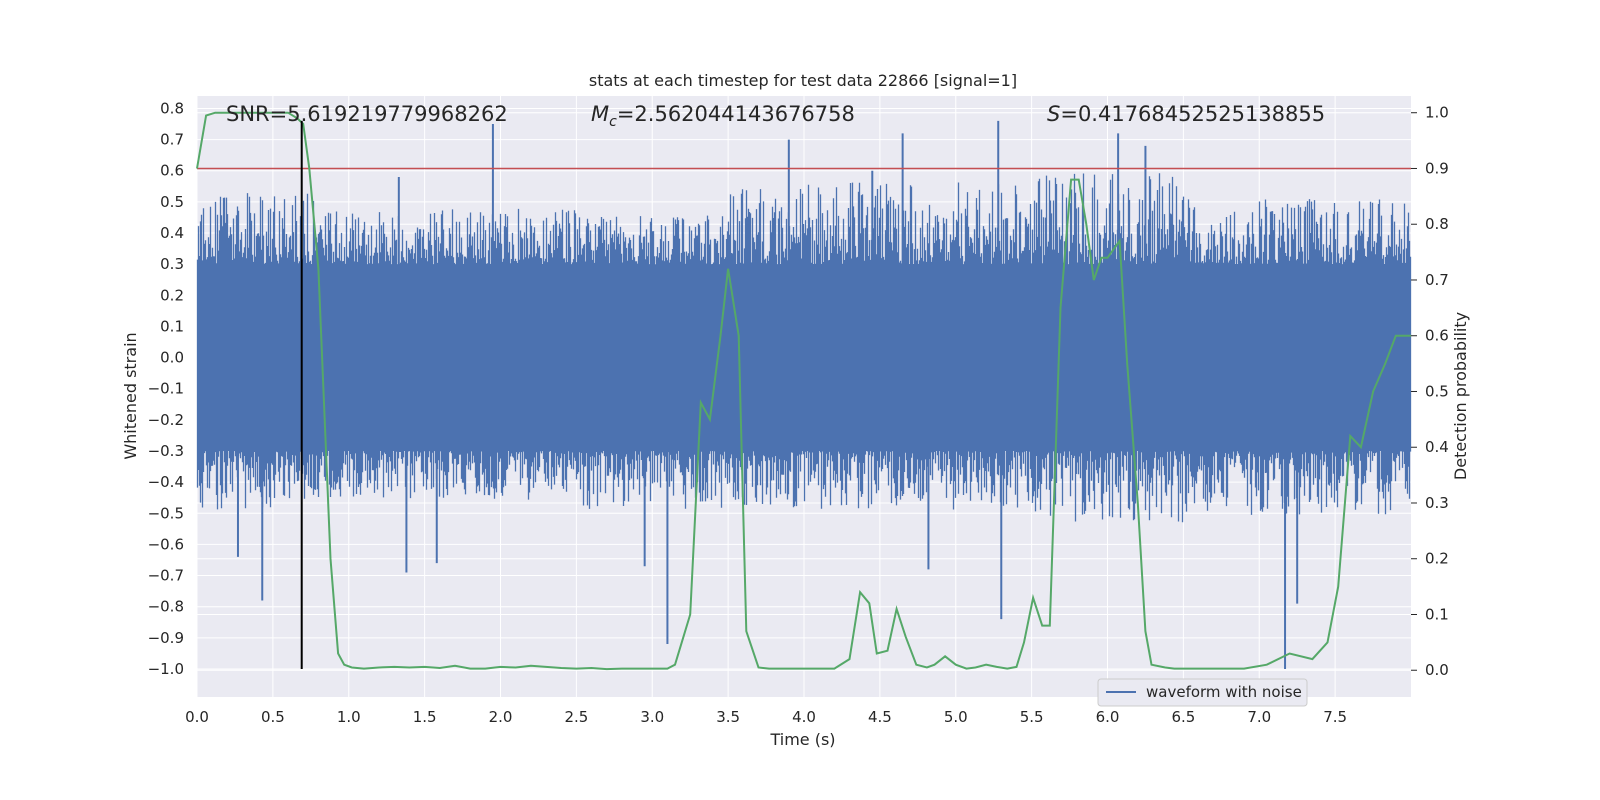 The image size is (1600, 800). What do you see at coordinates (736, 114) in the screenshot?
I see `mc-value: =2.562044143676758` at bounding box center [736, 114].